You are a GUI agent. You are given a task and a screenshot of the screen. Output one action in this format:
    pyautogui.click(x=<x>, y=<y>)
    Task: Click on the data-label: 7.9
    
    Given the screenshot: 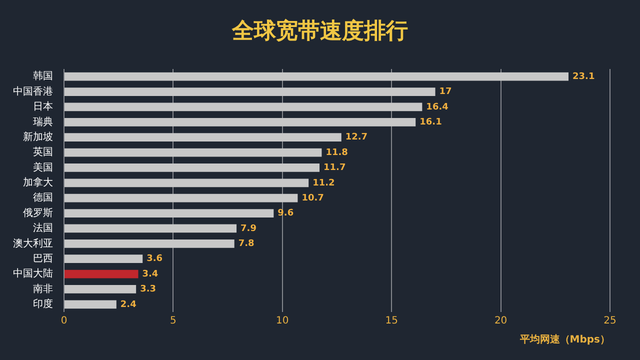 What is the action you would take?
    pyautogui.click(x=248, y=229)
    